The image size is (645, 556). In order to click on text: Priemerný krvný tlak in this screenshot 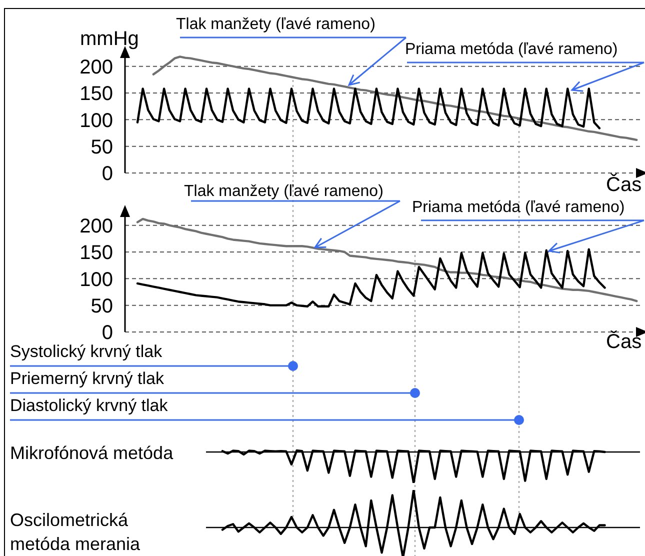, I will do `click(87, 379)`.